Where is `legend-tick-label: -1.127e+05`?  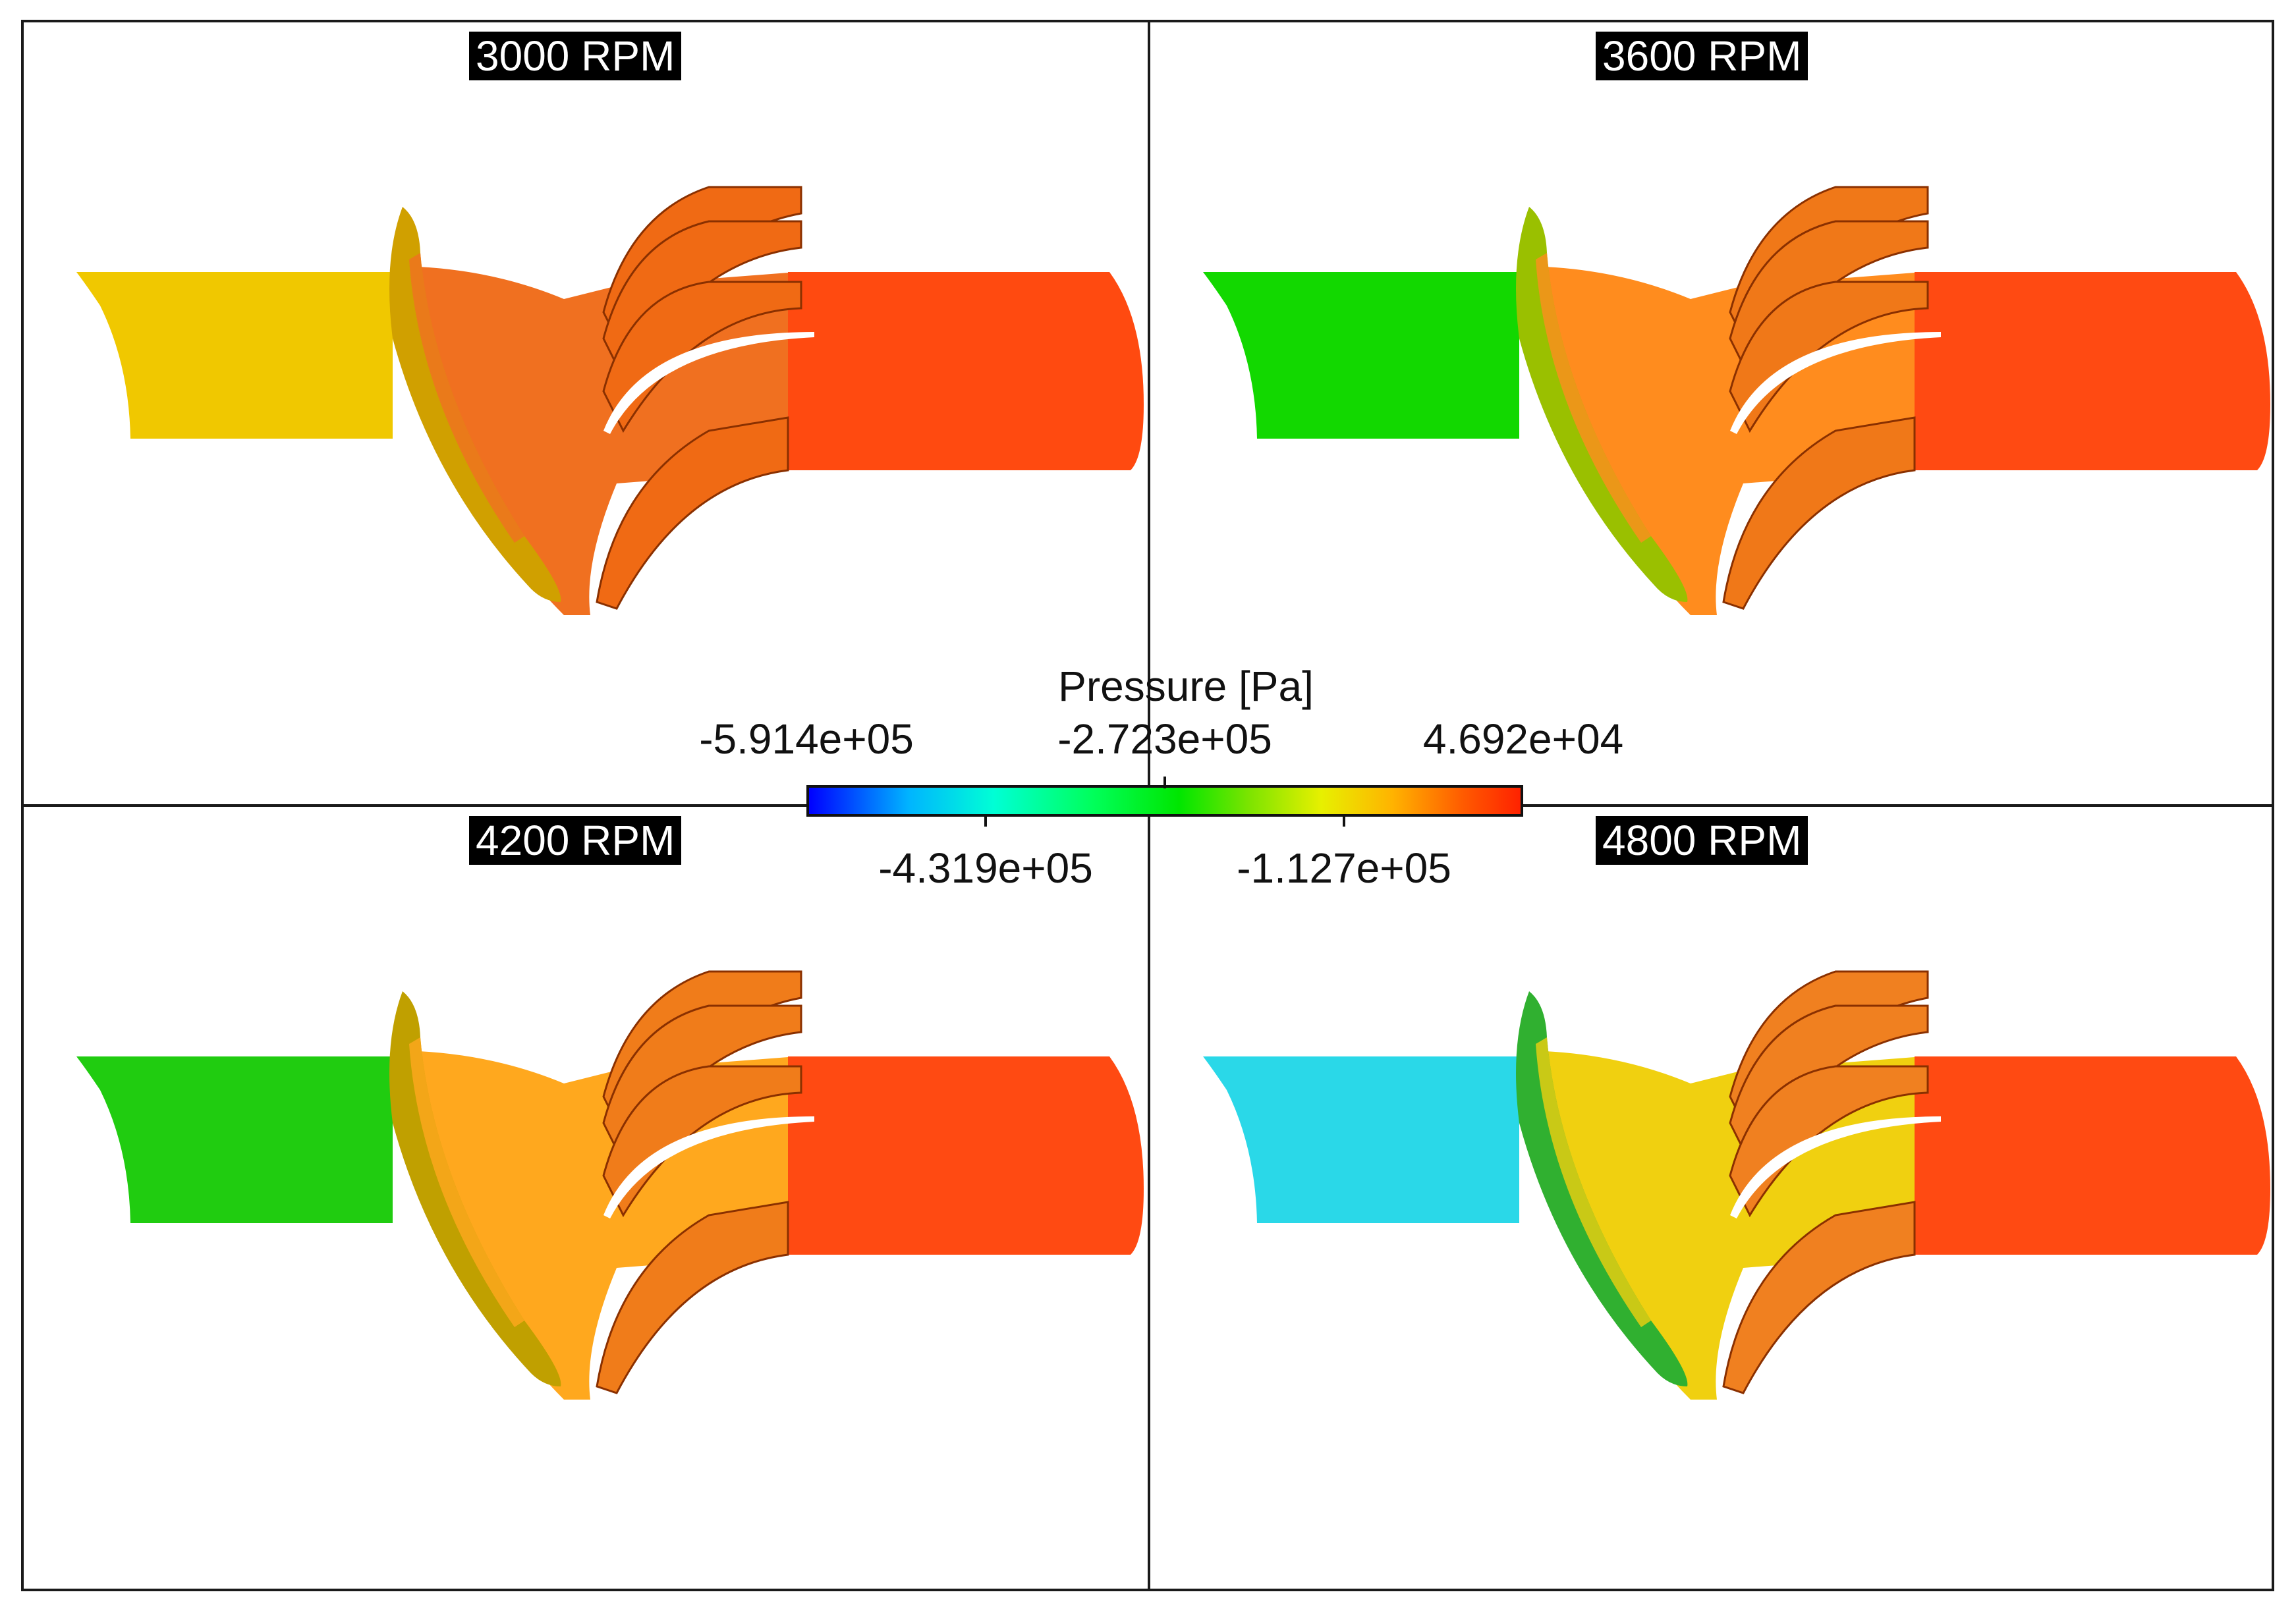
legend-tick-label: -1.127e+05 is located at coordinates (1344, 868).